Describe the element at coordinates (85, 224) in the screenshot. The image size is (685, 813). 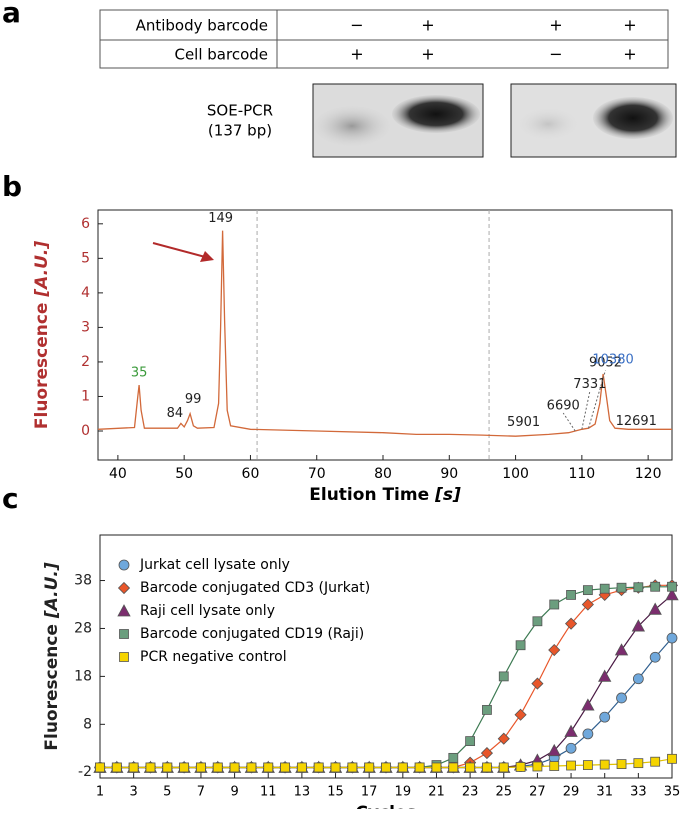
I see `y-tick-label: 6` at that location.